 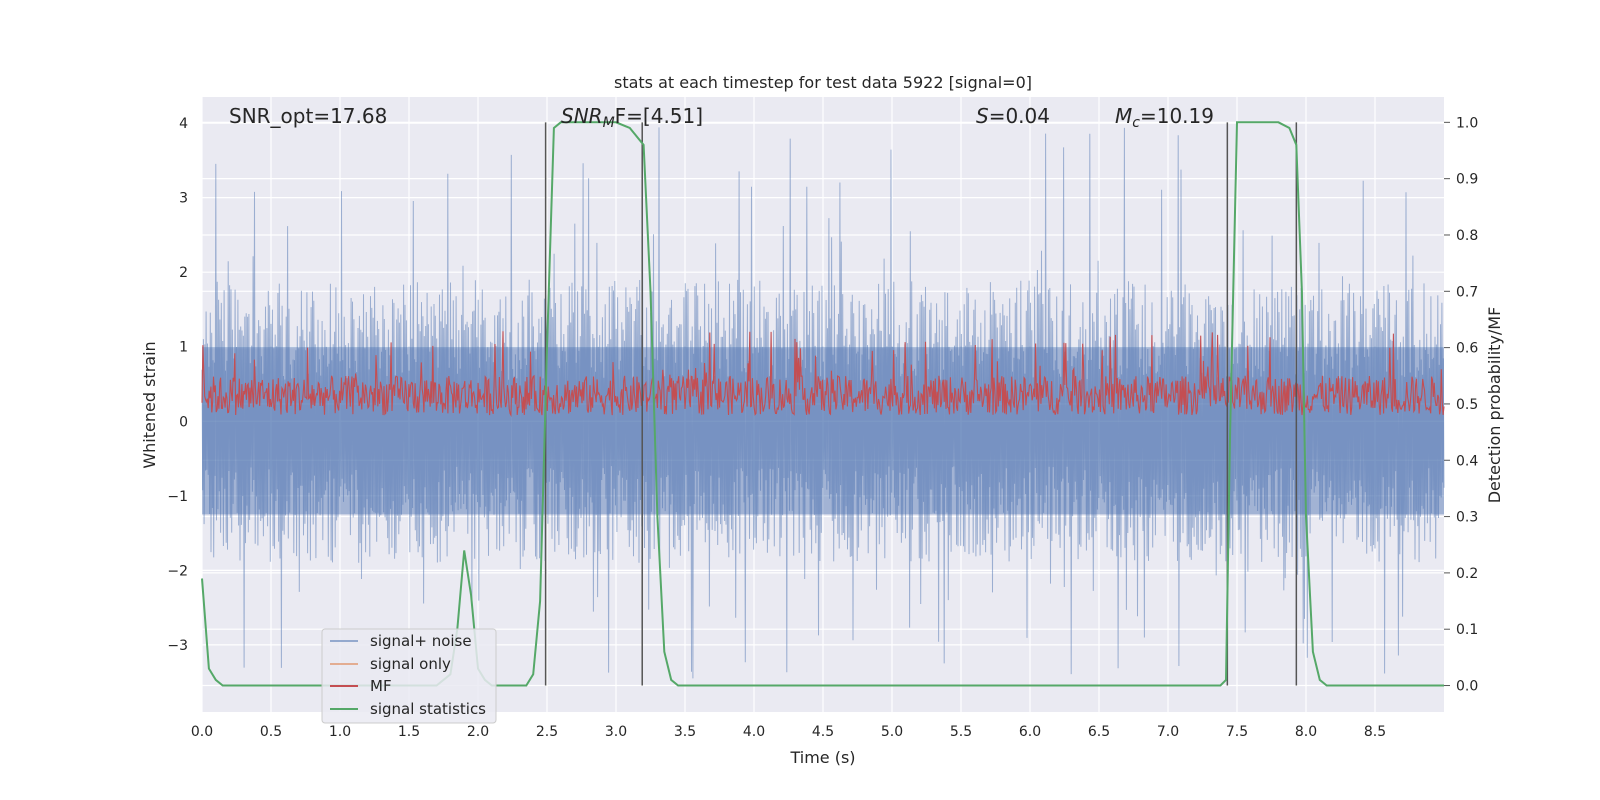 I want to click on s-annotation: S=0.04, so click(x=1013, y=116).